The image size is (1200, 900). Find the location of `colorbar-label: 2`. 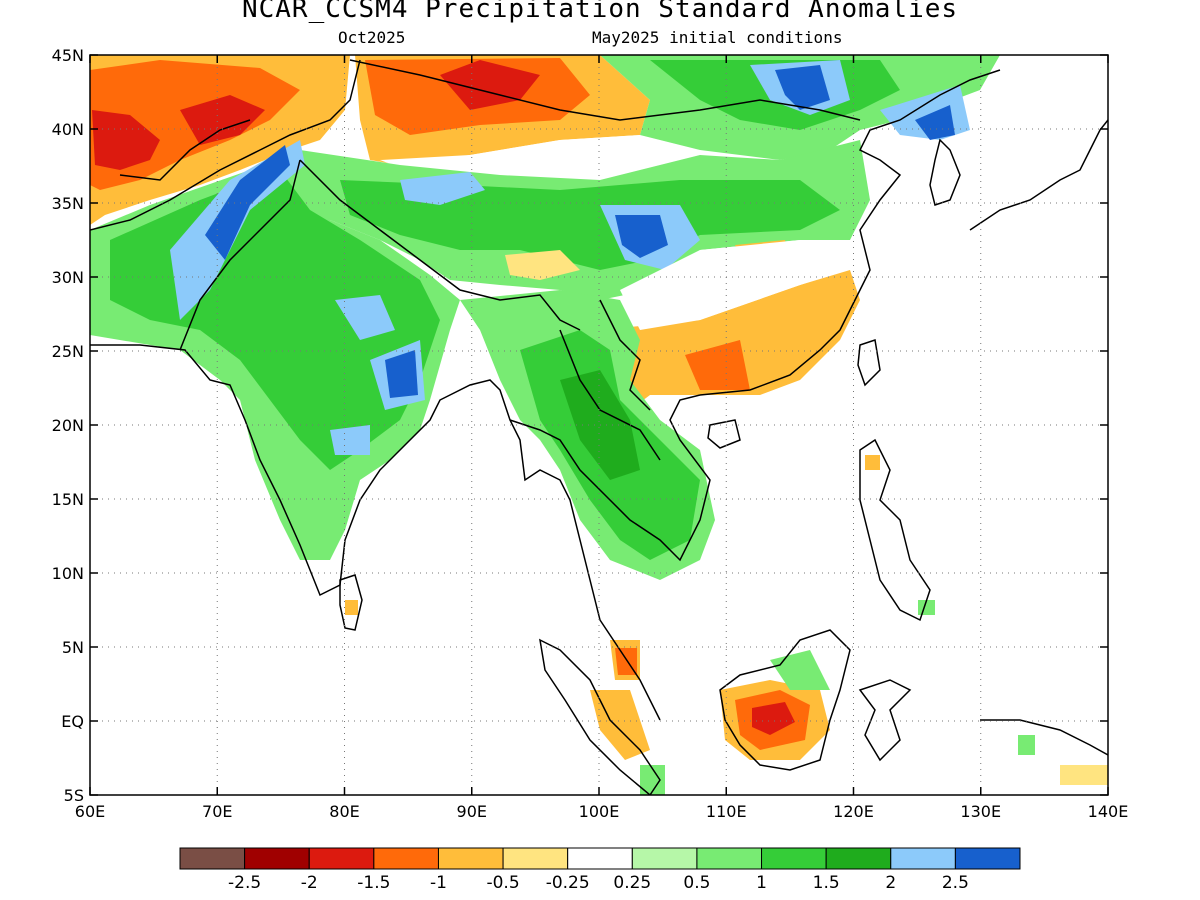

colorbar-label: 2 is located at coordinates (890, 883).